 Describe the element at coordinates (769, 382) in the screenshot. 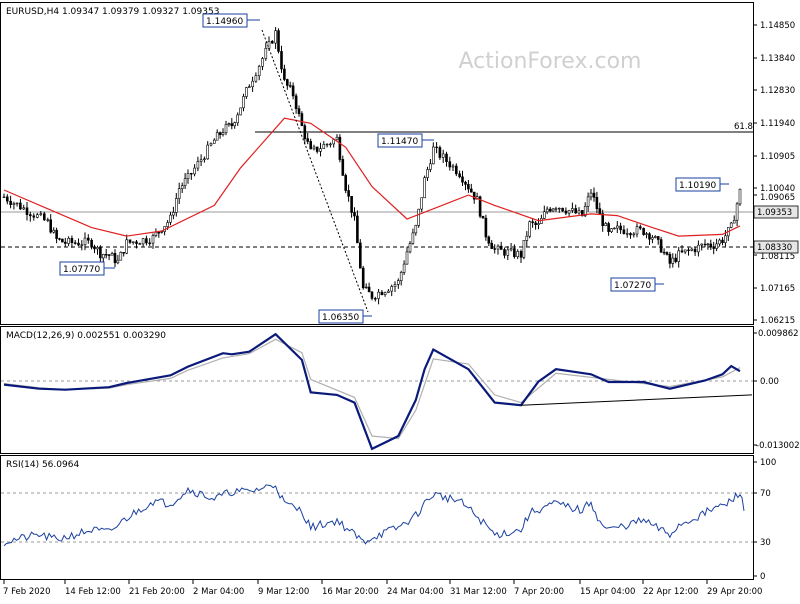

I see `macd-y-tick: 0.00` at that location.